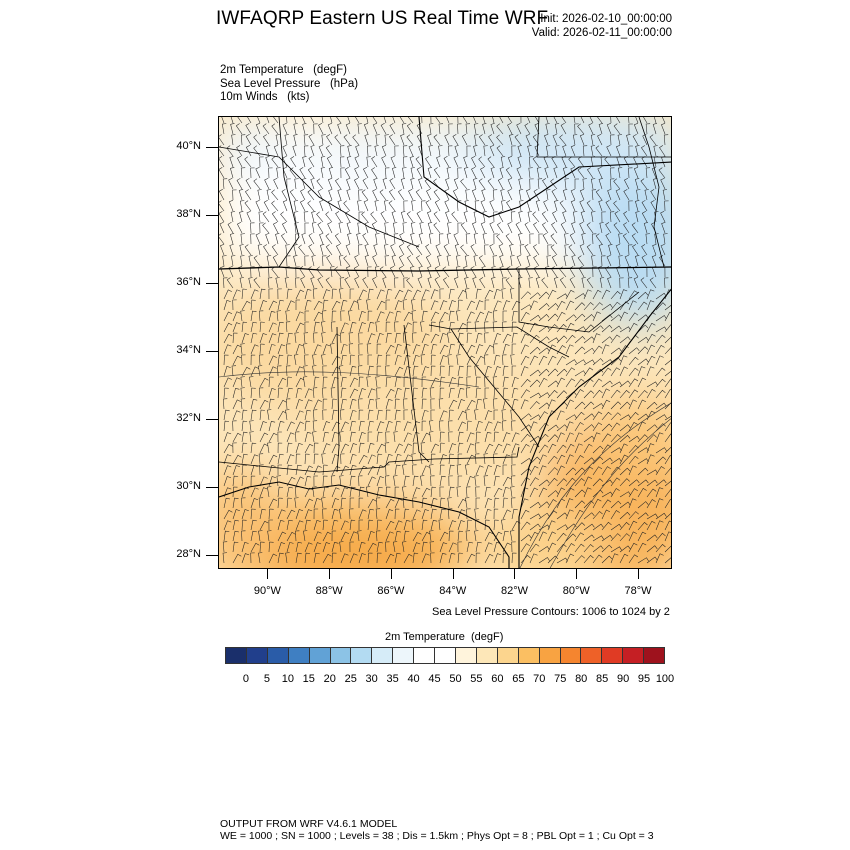  What do you see at coordinates (188, 350) in the screenshot?
I see `latitude-label: 34°N` at bounding box center [188, 350].